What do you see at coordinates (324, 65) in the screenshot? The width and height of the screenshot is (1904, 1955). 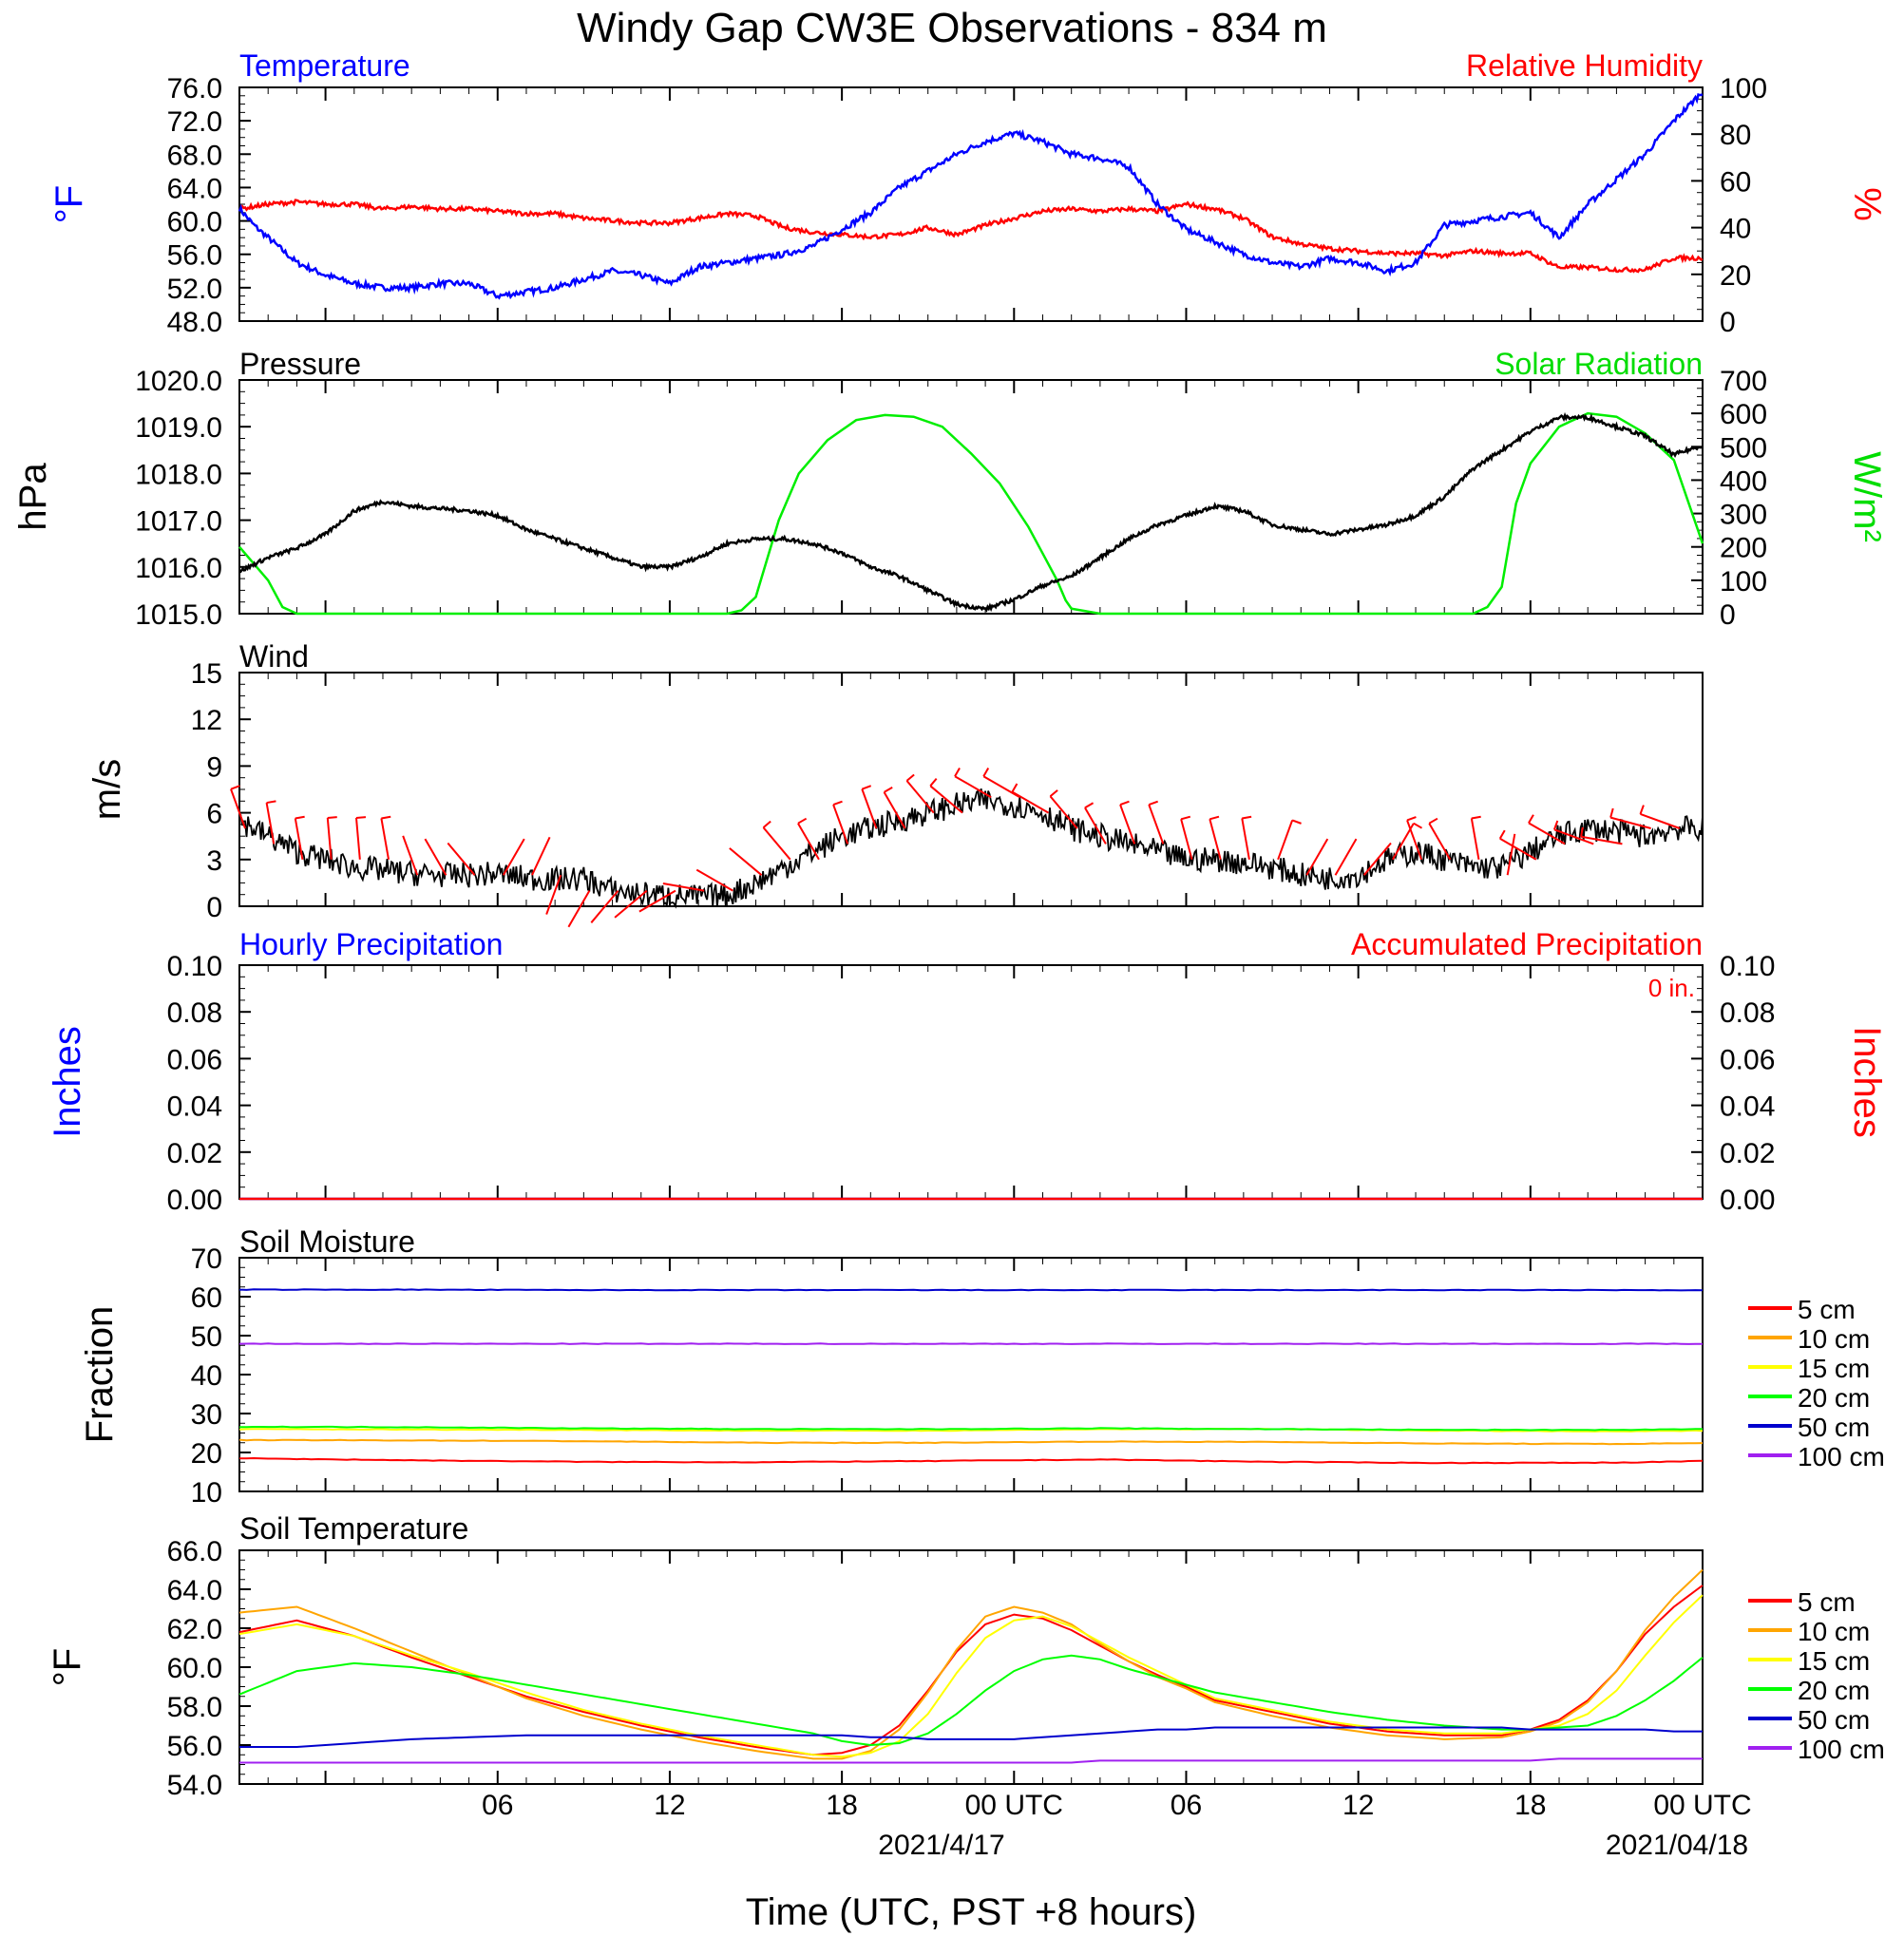 I see `temperature-title: Temperature` at bounding box center [324, 65].